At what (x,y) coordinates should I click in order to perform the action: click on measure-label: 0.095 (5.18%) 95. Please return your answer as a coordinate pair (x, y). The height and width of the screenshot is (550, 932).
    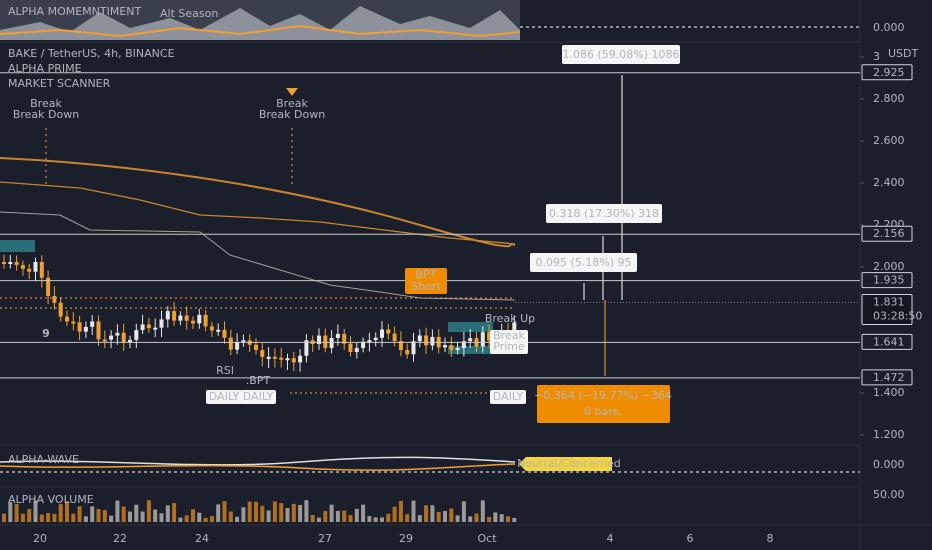
    Looking at the image, I should click on (583, 262).